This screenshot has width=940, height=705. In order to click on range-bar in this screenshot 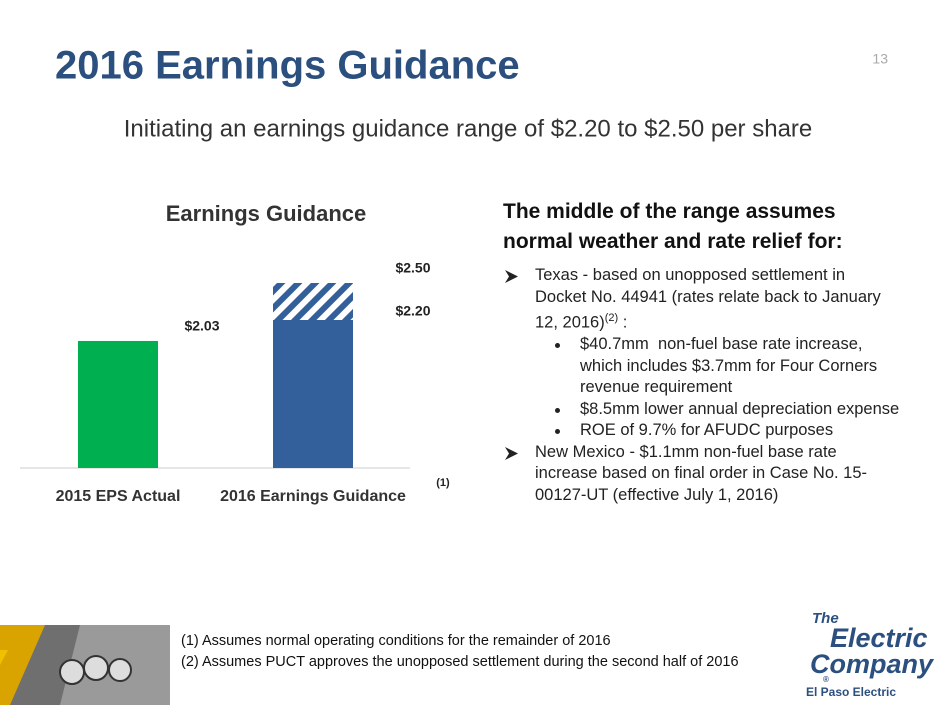, I will do `click(313, 301)`.